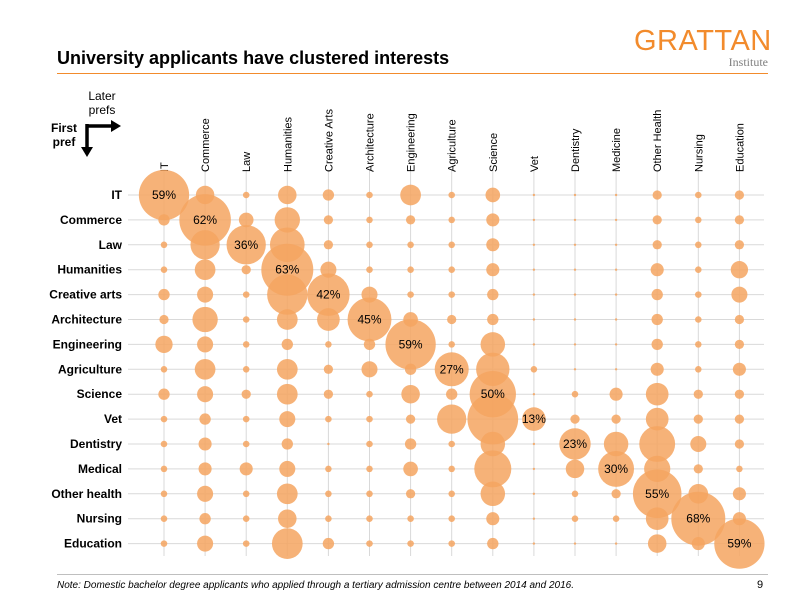 The width and height of the screenshot is (809, 606). I want to click on diagonal-value-label: 59%, so click(739, 544).